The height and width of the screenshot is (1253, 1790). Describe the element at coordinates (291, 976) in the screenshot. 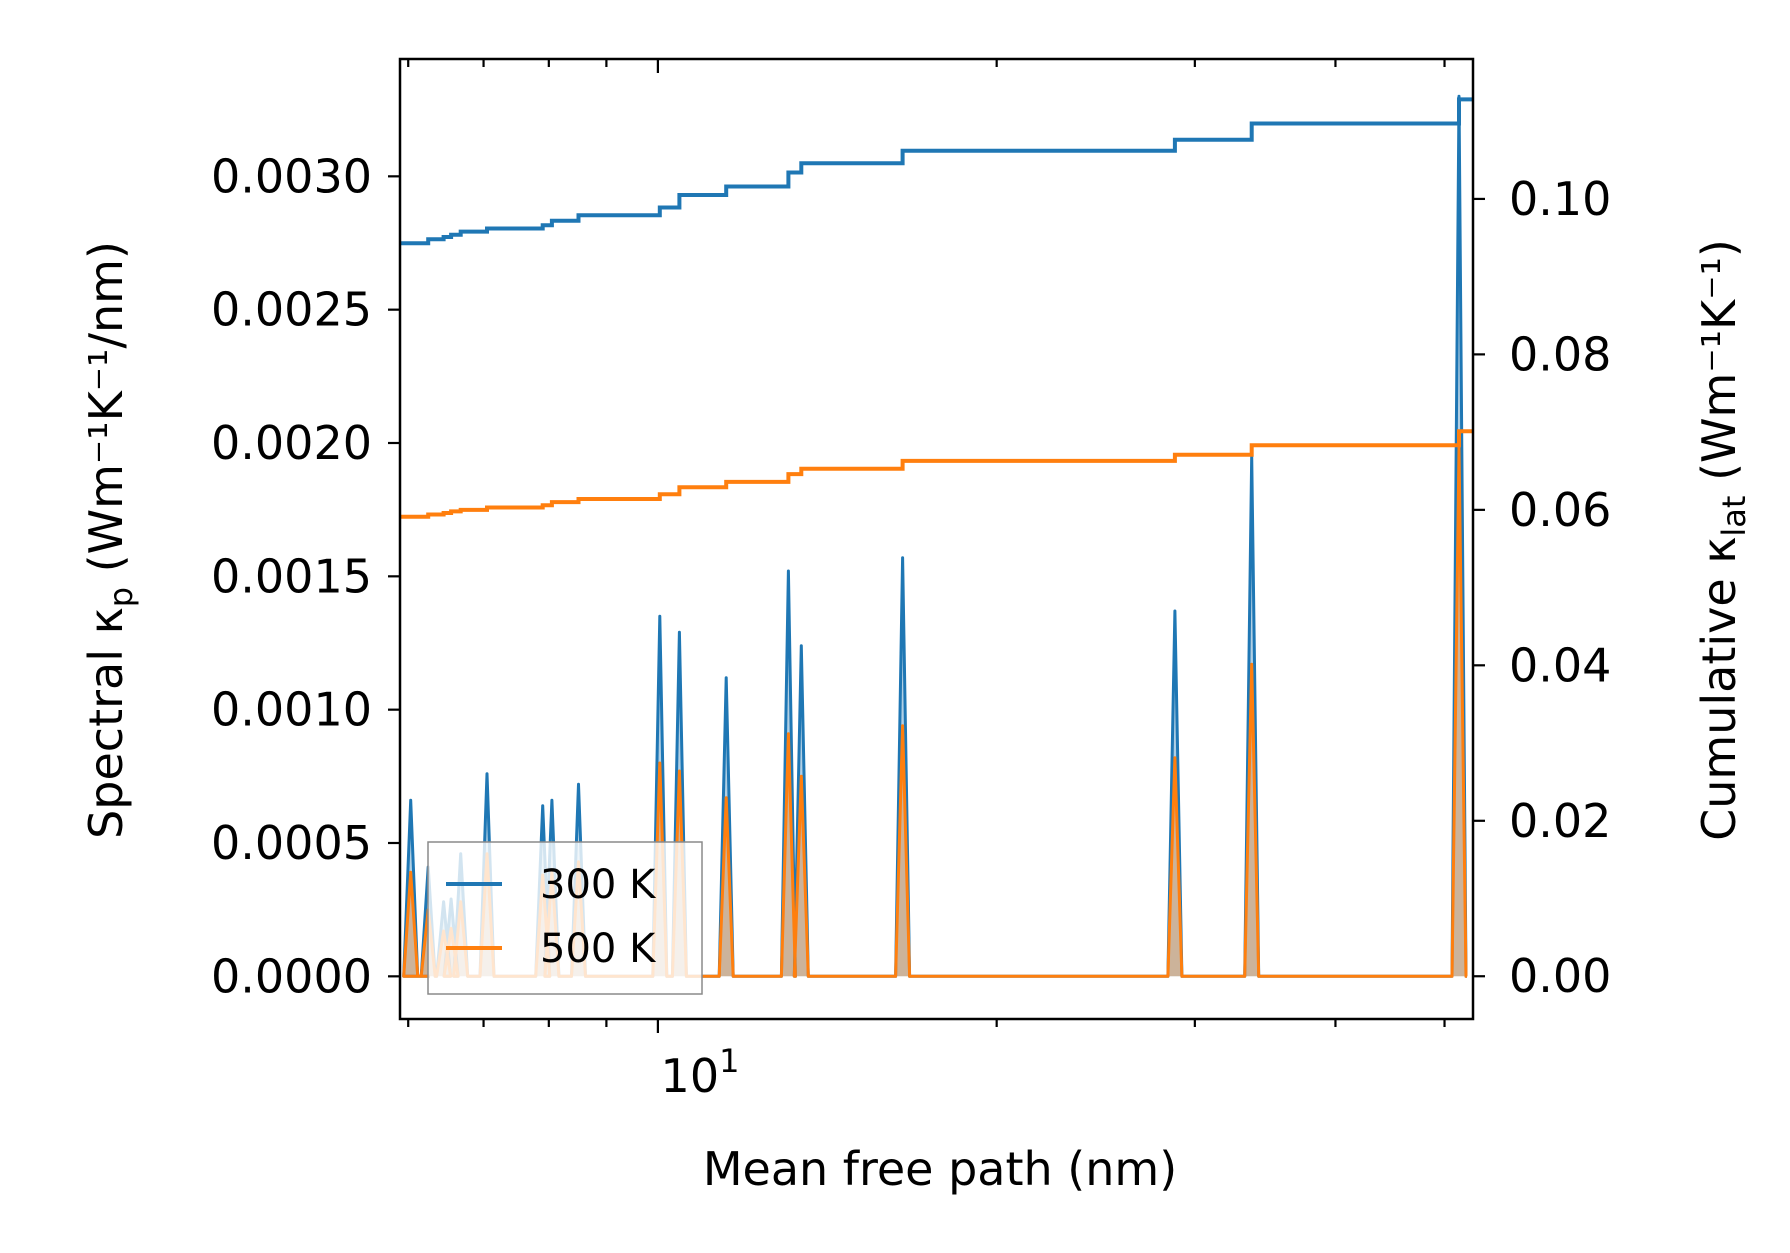

I see `y-left-tick-label: 0.0000` at that location.